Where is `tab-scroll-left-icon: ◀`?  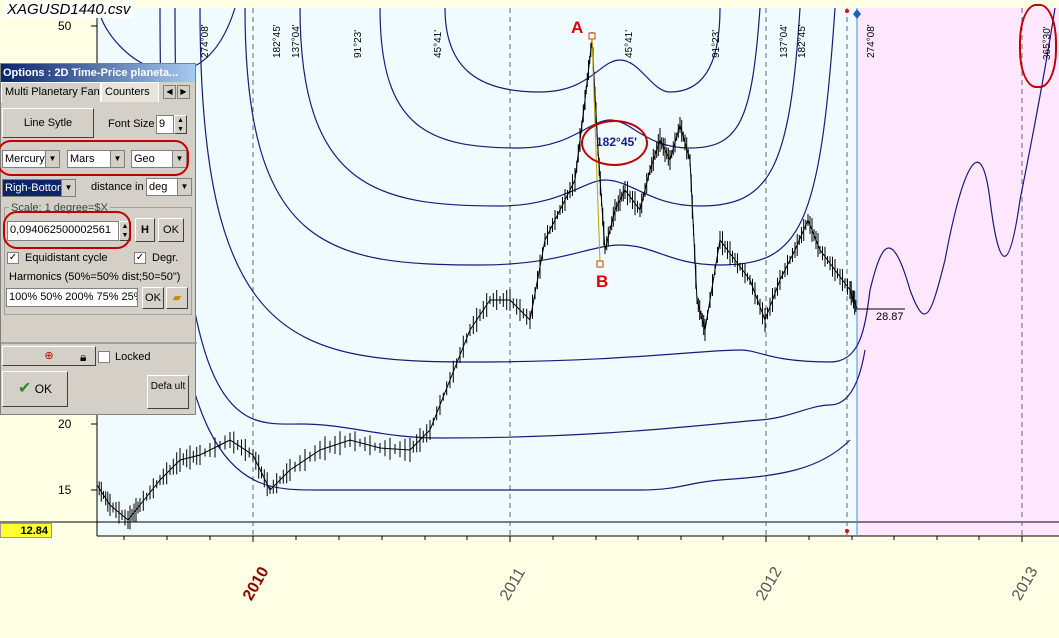
tab-scroll-left-icon: ◀ is located at coordinates (169, 92).